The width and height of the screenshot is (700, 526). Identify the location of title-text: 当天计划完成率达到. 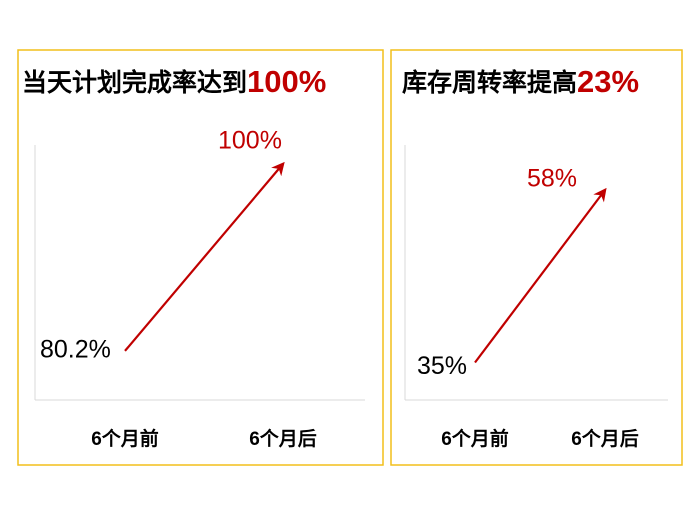
(134, 82).